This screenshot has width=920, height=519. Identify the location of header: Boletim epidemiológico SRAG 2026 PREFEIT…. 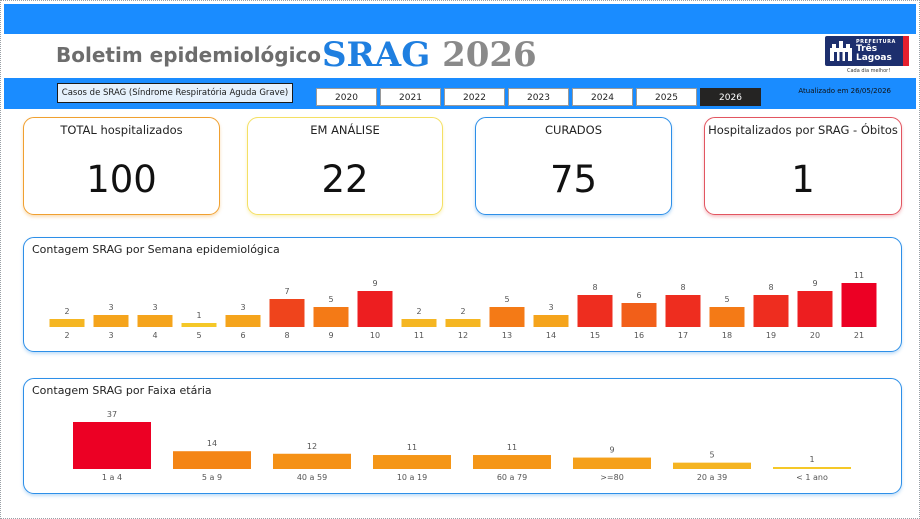
(460, 56).